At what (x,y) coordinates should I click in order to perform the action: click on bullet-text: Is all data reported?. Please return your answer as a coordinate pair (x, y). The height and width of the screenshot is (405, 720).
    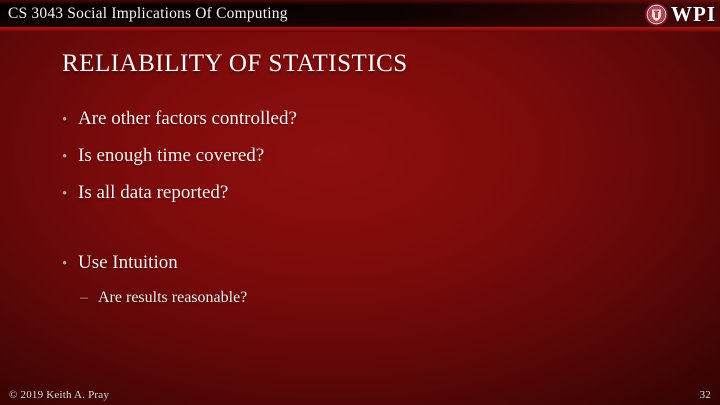
    Looking at the image, I should click on (153, 192).